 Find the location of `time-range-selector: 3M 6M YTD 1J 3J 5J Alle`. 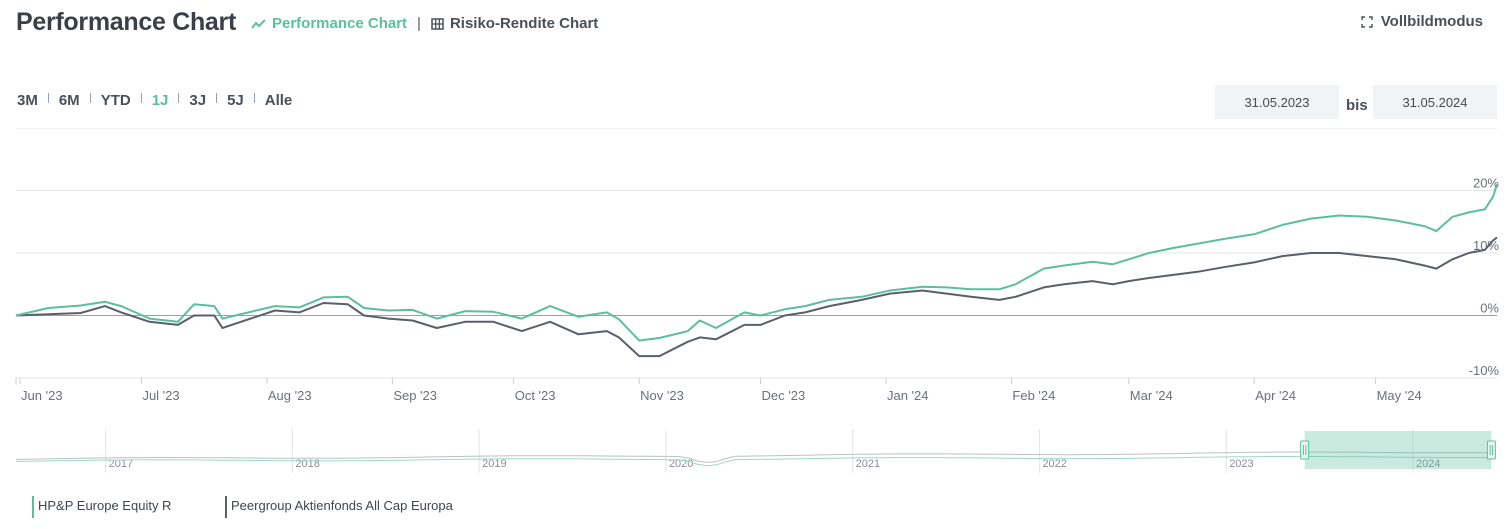

time-range-selector: 3M 6M YTD 1J 3J 5J Alle is located at coordinates (154, 100).